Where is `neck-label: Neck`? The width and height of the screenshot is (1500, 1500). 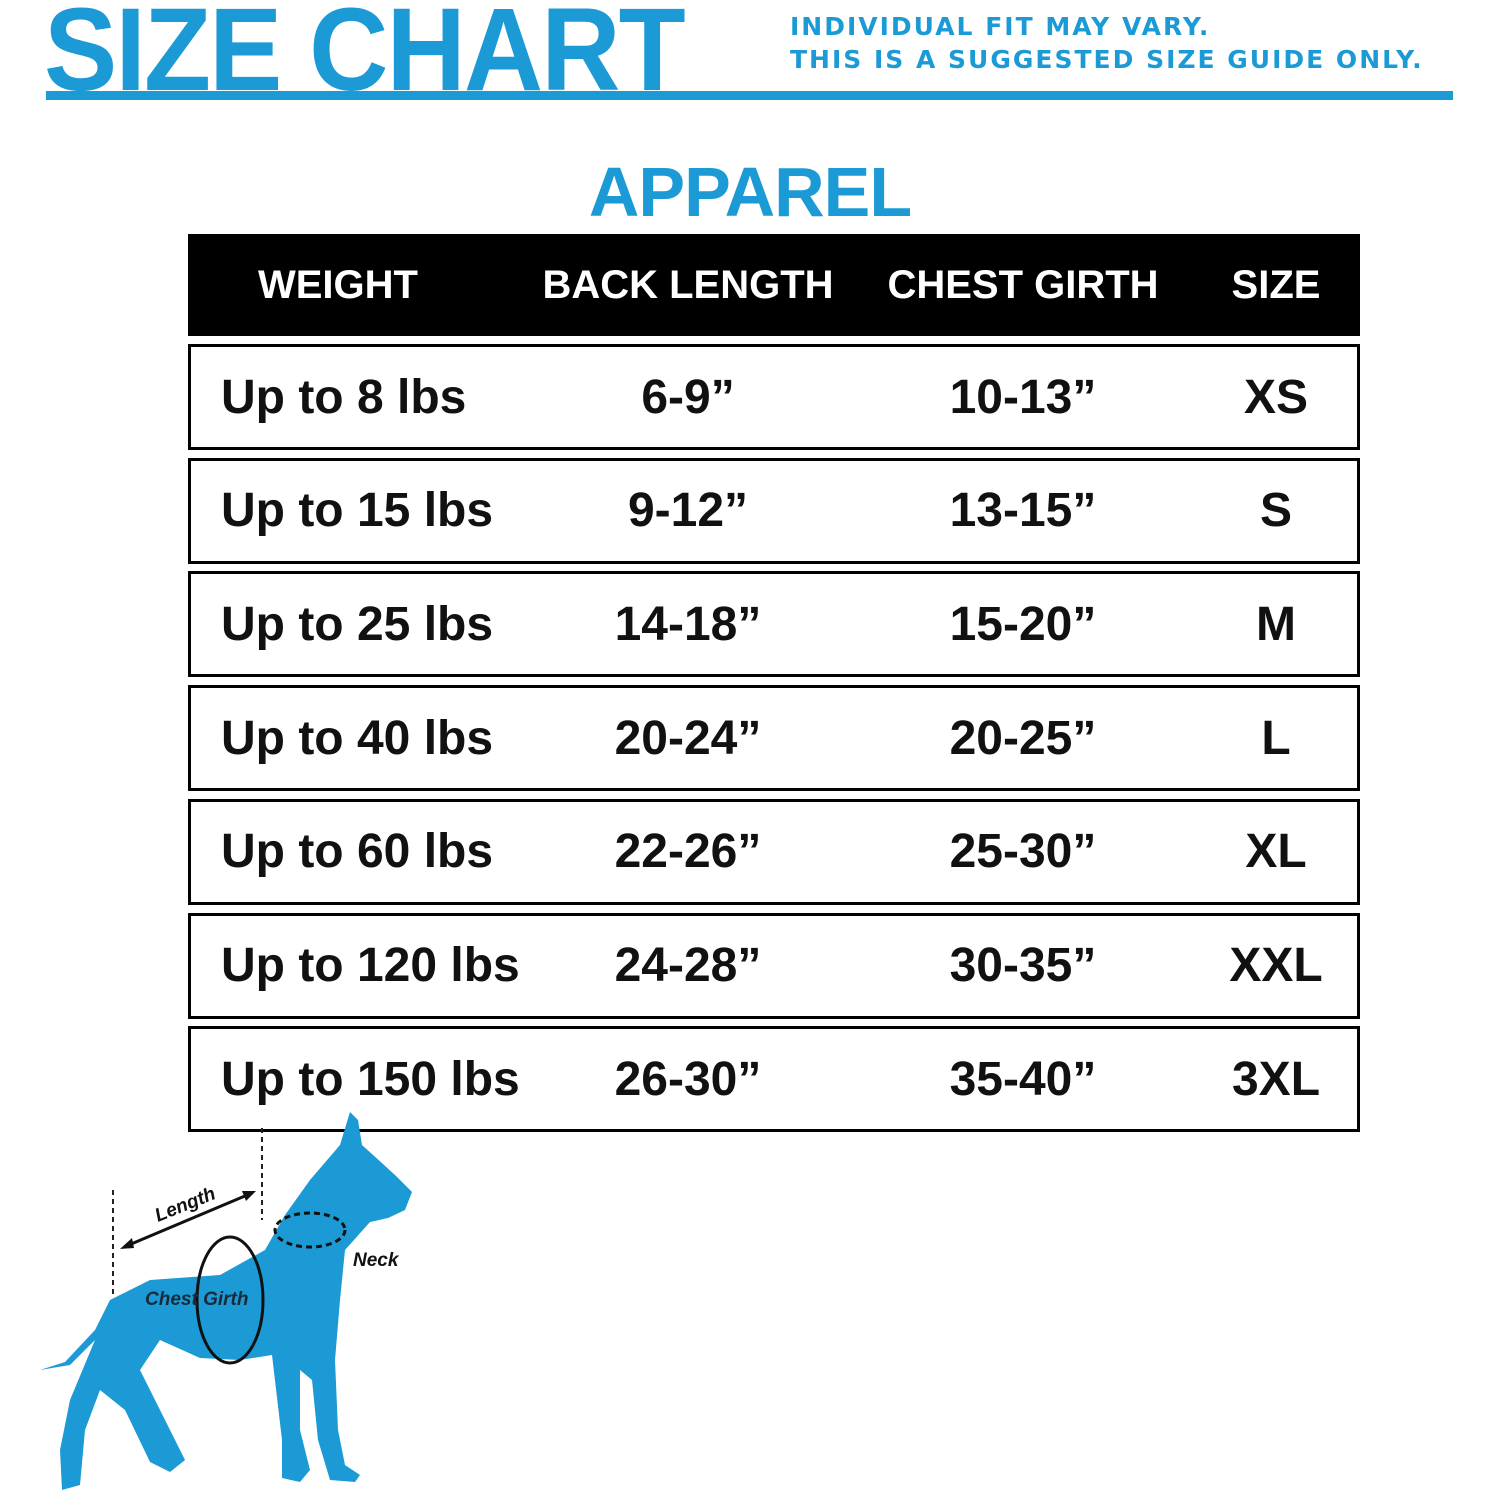
neck-label: Neck is located at coordinates (376, 1260).